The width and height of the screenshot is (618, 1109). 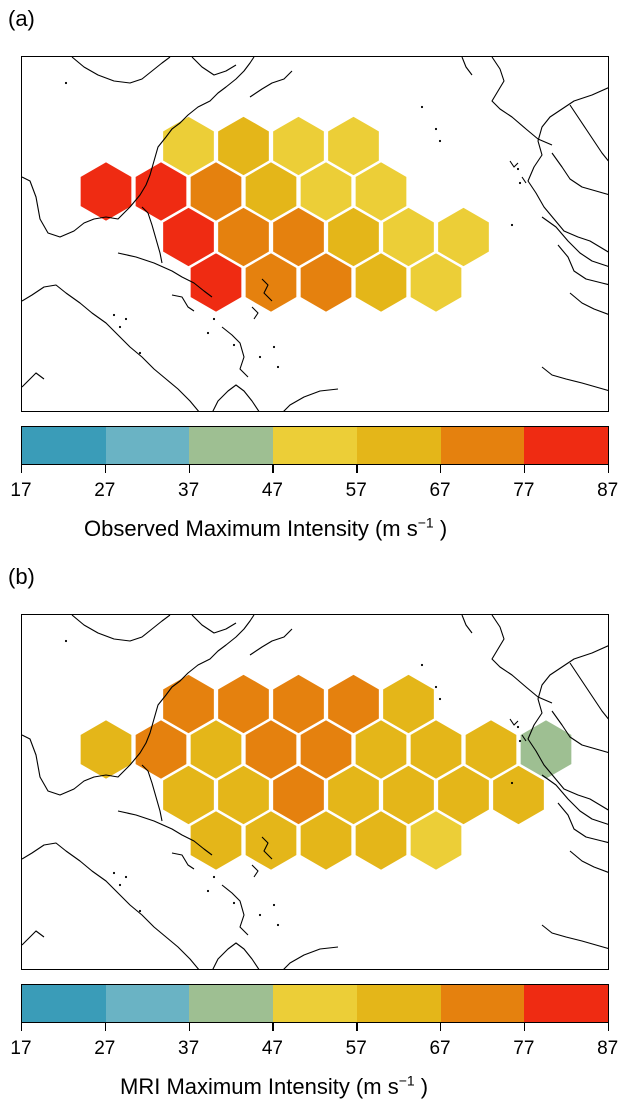 I want to click on colorbar-tick-label: 47, so click(x=272, y=1048).